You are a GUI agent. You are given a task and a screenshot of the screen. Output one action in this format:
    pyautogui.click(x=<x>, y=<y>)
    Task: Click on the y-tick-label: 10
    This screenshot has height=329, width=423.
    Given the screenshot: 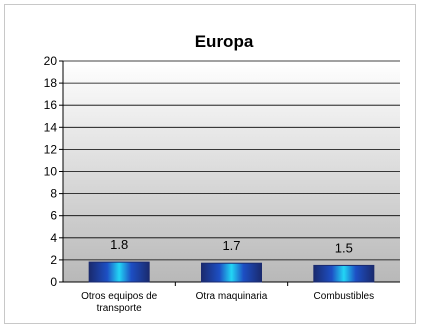 What is the action you would take?
    pyautogui.click(x=51, y=172)
    